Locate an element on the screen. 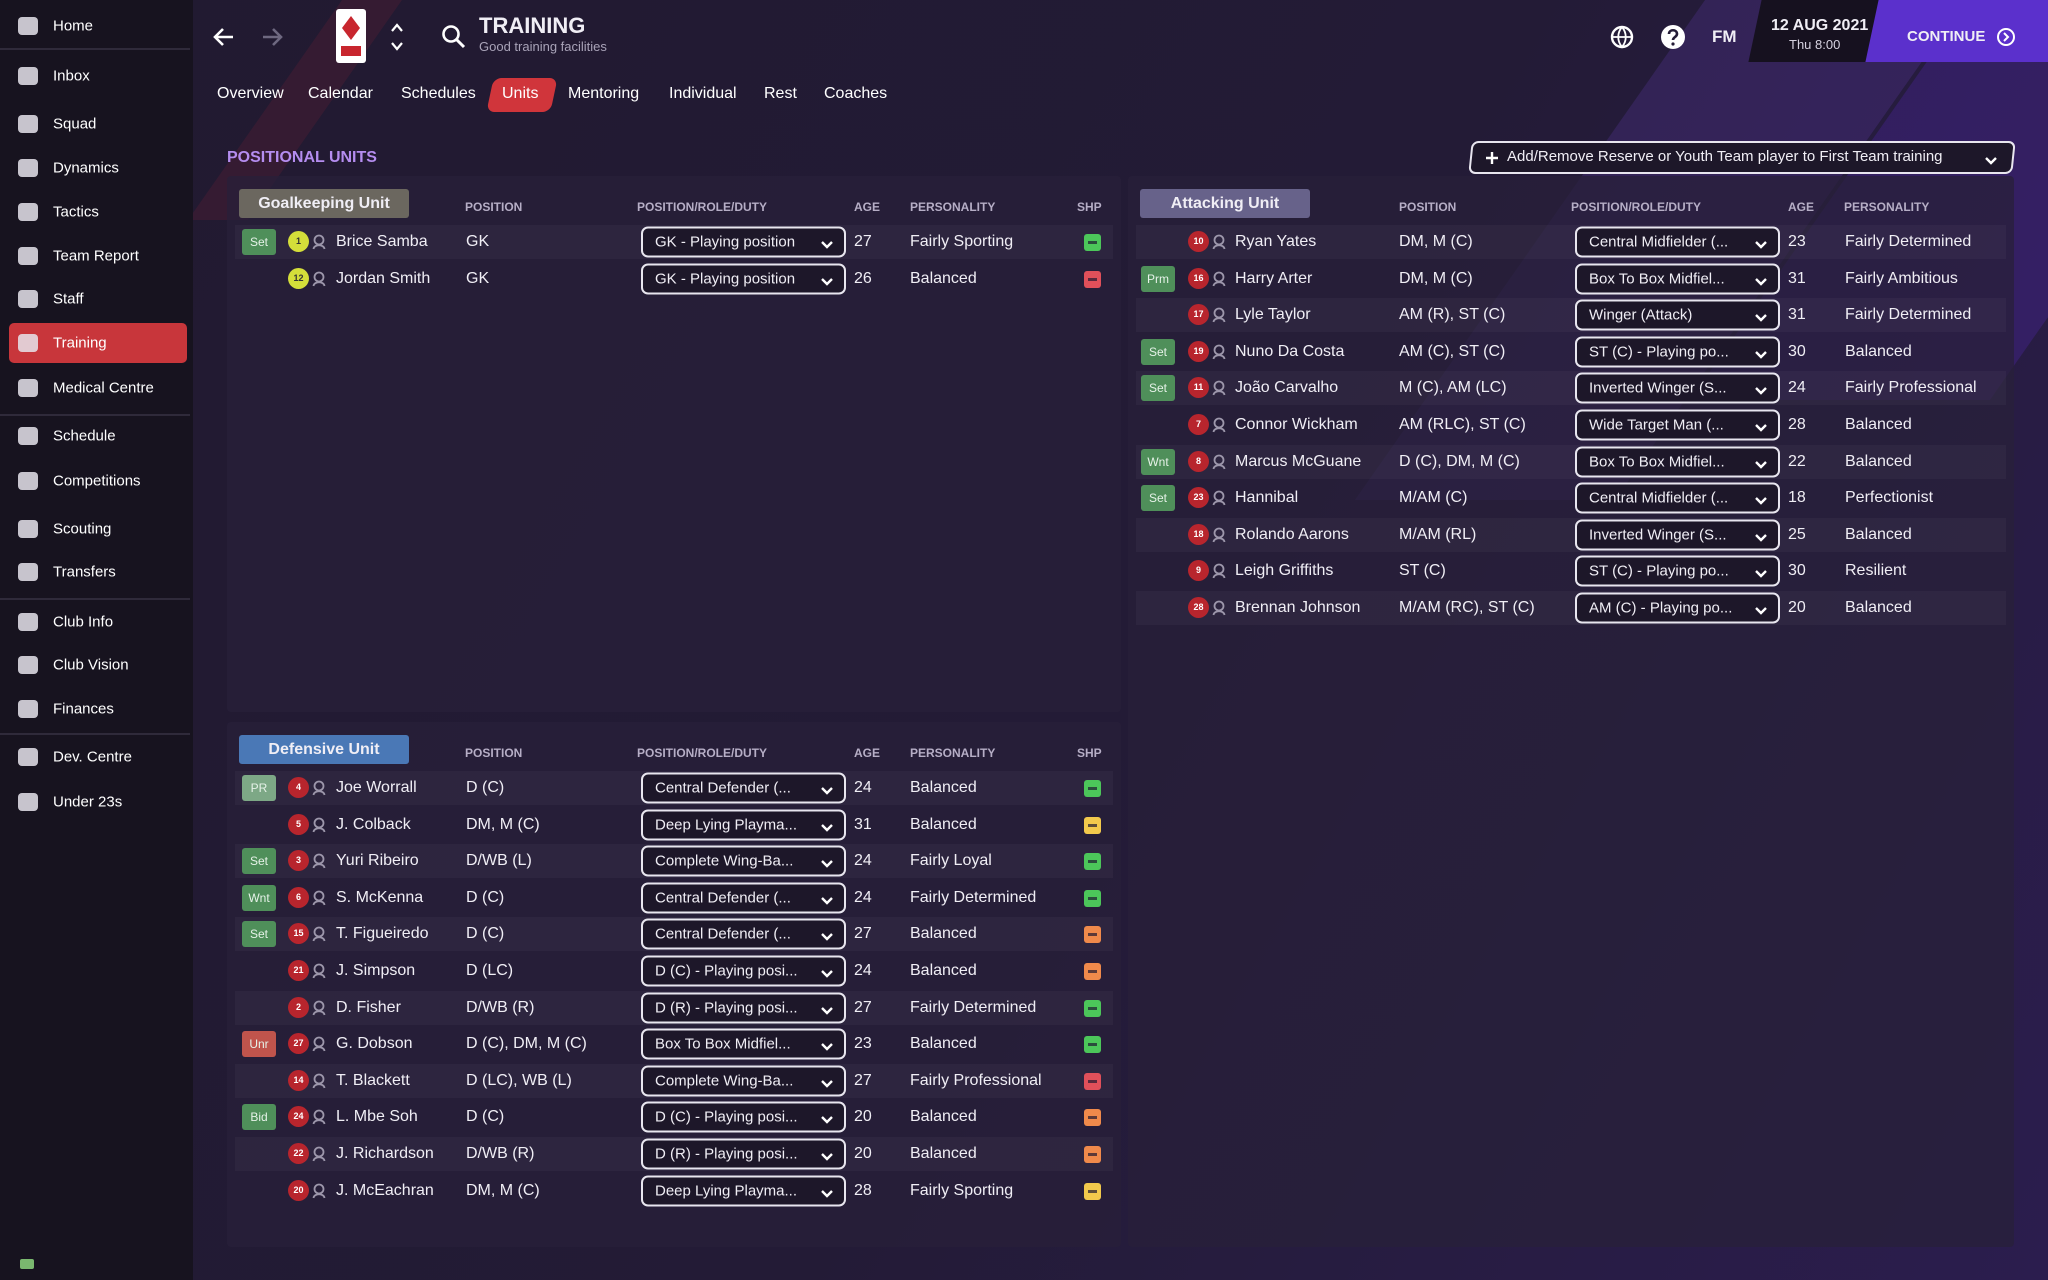 The width and height of the screenshot is (2048, 1280). player-name: L. Mbe Soh is located at coordinates (377, 1117).